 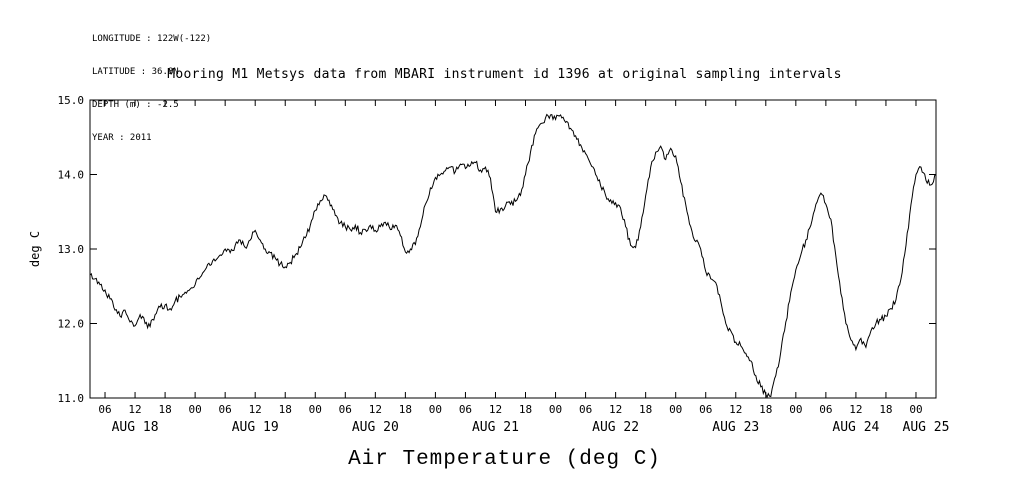 I want to click on y-axis-label: deg C, so click(x=35, y=249).